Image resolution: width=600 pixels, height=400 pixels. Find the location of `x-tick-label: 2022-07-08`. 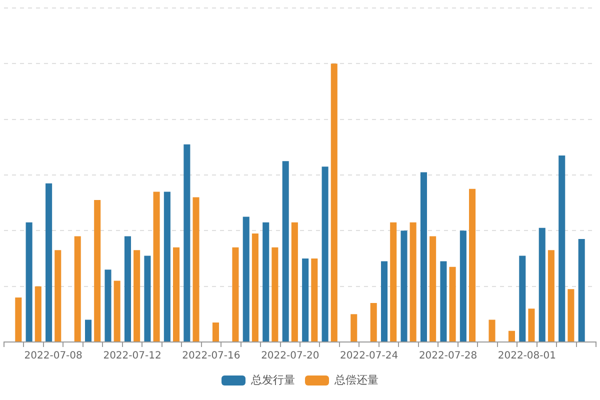

x-tick-label: 2022-07-08 is located at coordinates (53, 356).